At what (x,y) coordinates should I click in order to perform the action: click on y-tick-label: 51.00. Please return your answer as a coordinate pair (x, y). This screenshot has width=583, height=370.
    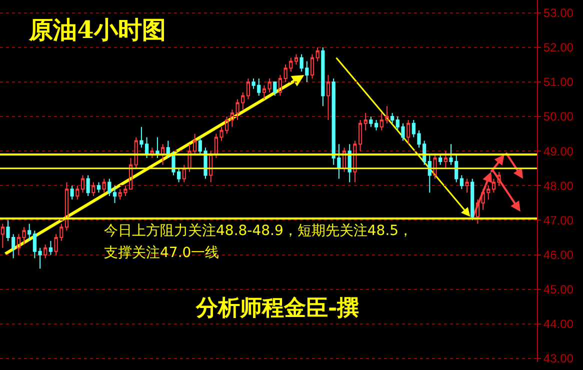
    Looking at the image, I should click on (558, 82).